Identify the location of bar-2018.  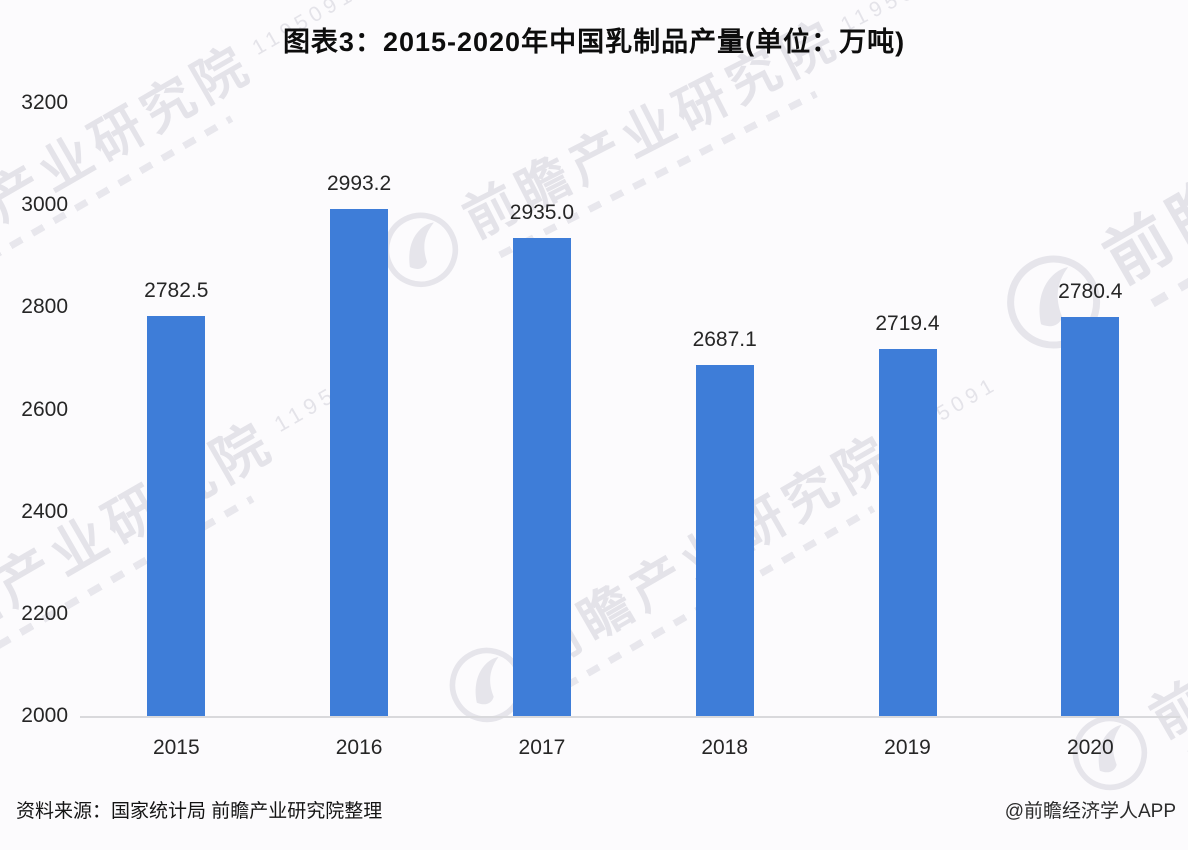
(724, 540).